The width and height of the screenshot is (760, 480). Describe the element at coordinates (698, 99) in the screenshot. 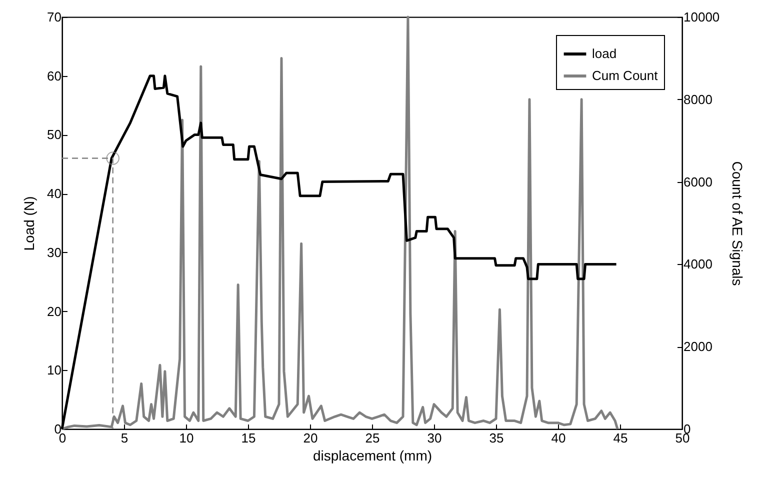

I see `y2-tick-label: 8000` at that location.